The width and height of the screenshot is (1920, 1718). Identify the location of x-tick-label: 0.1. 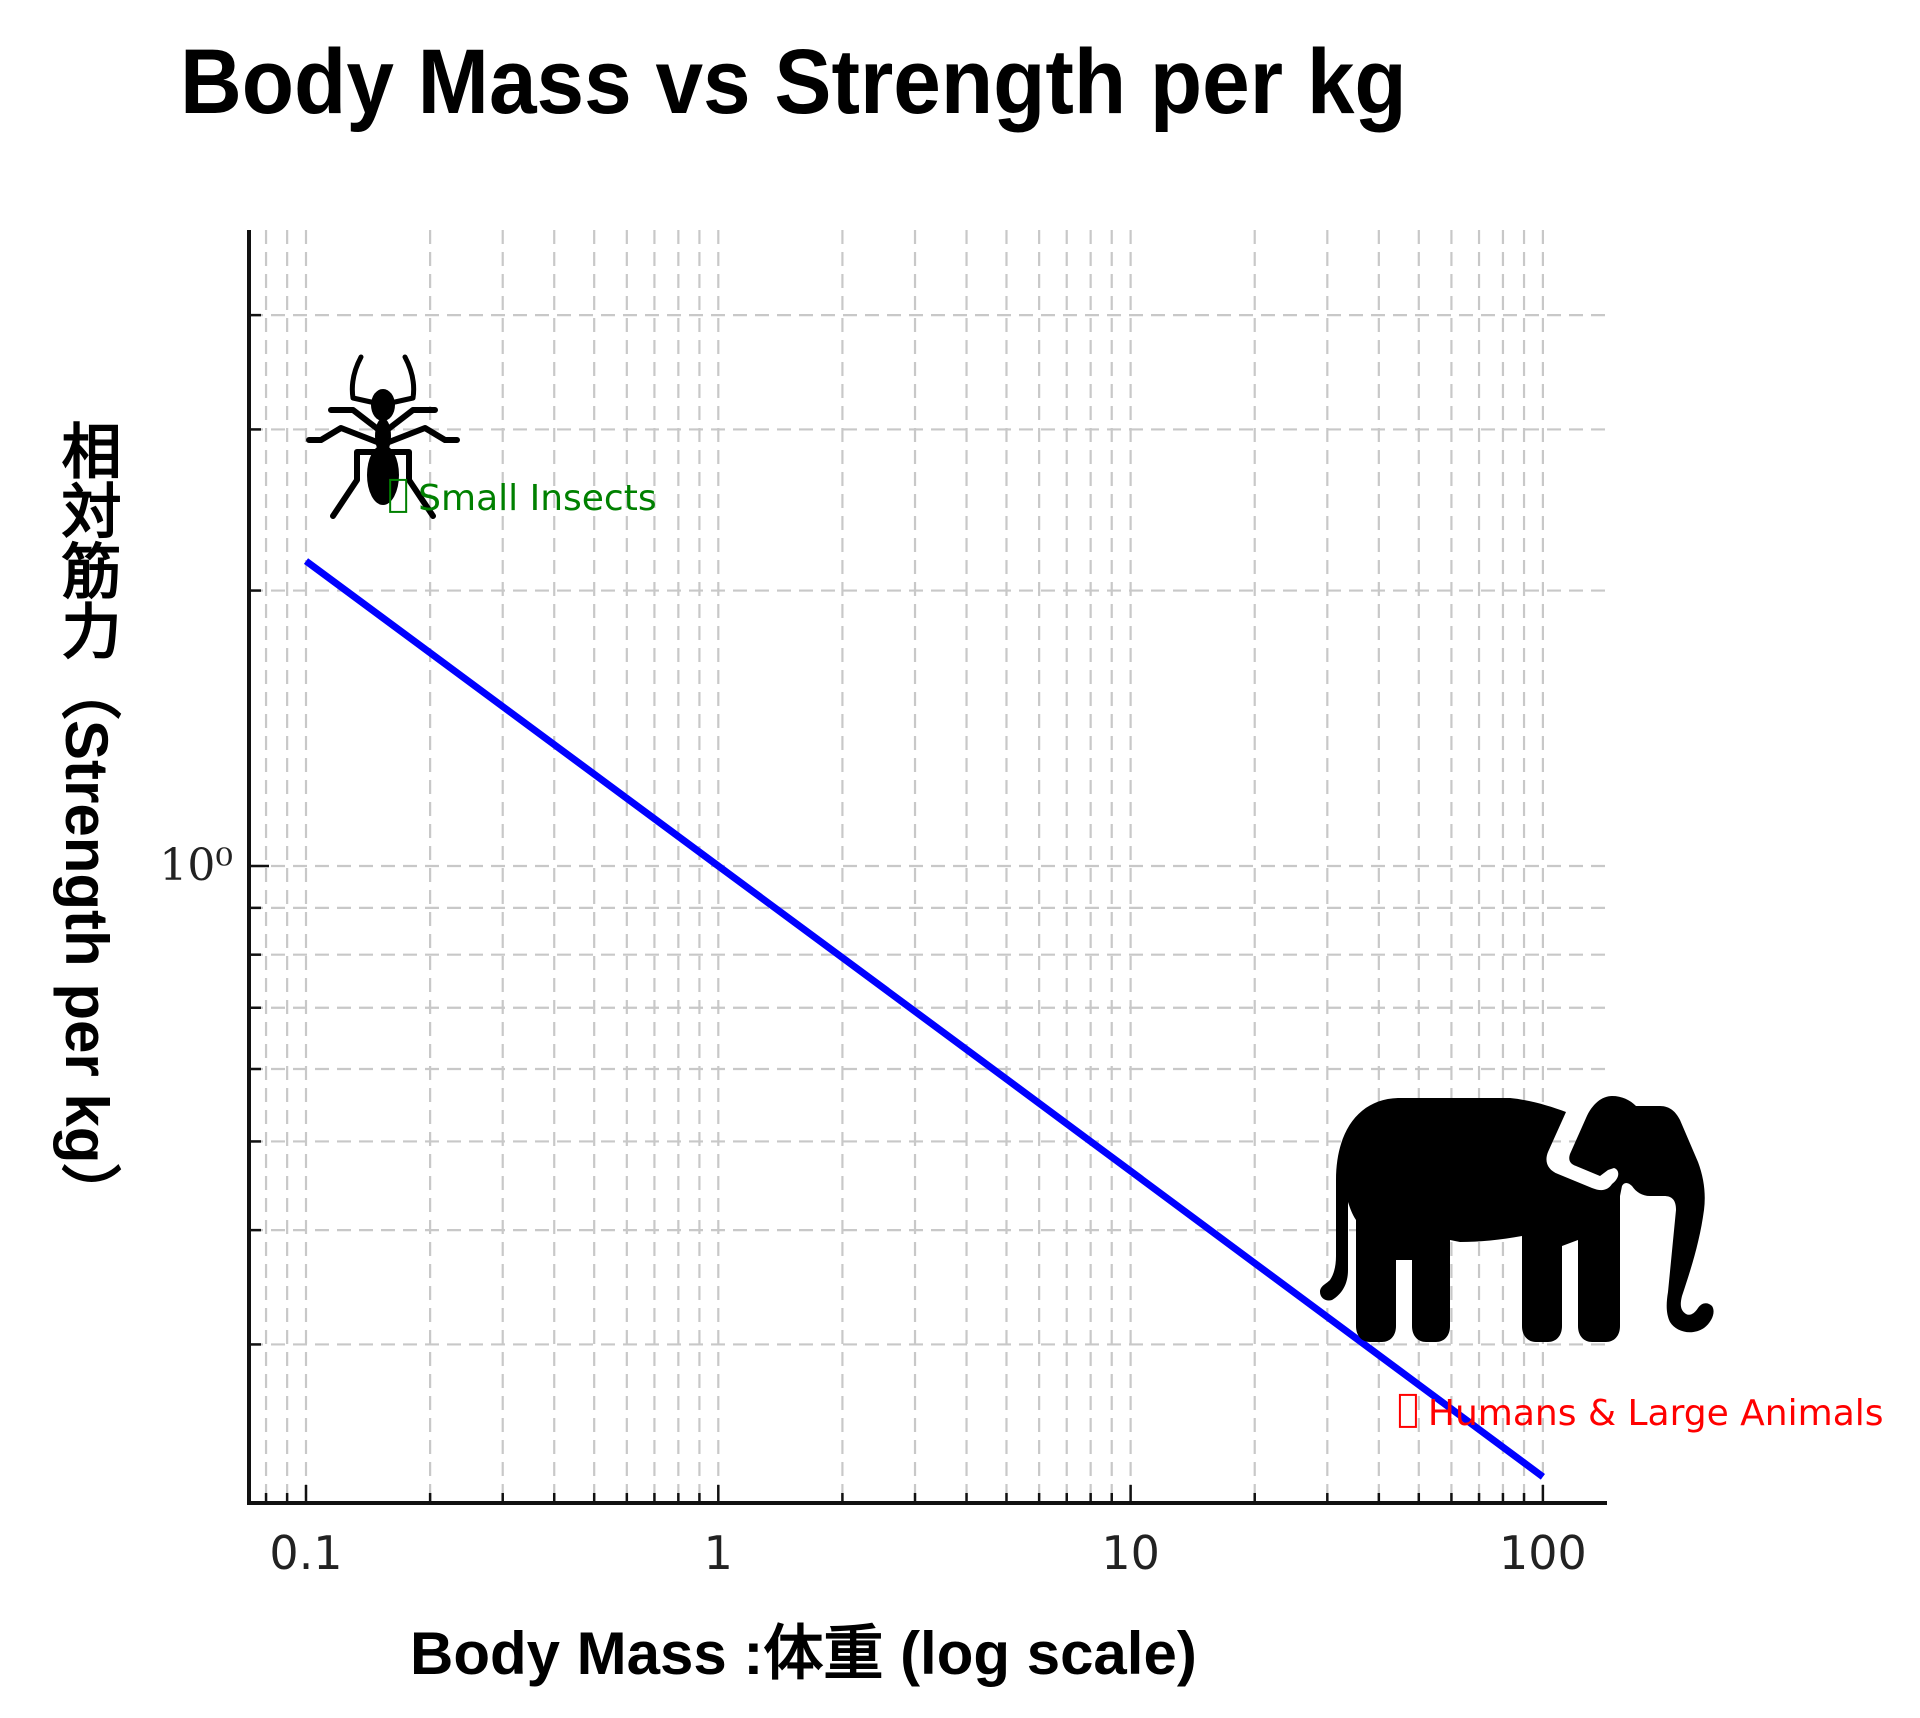
(305, 1553).